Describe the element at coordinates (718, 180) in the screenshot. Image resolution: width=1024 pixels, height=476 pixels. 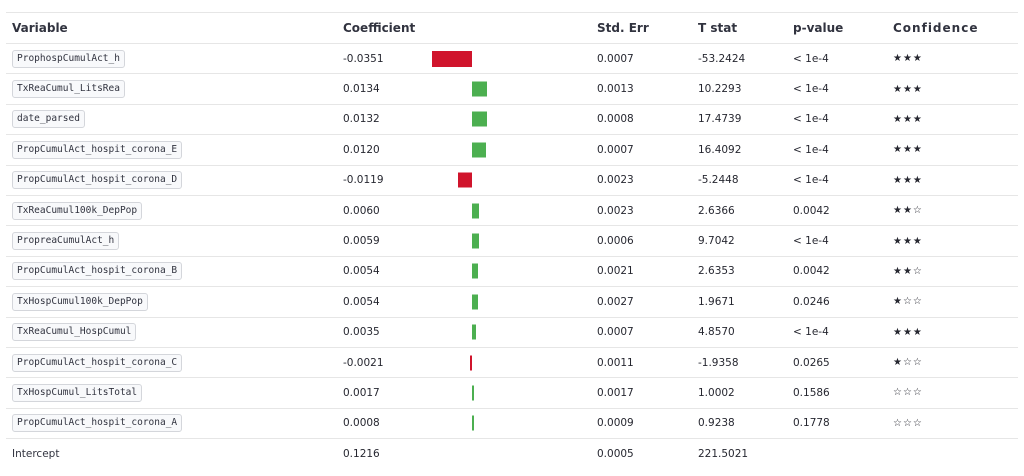
I see `t-stat-value: -5.2448` at that location.